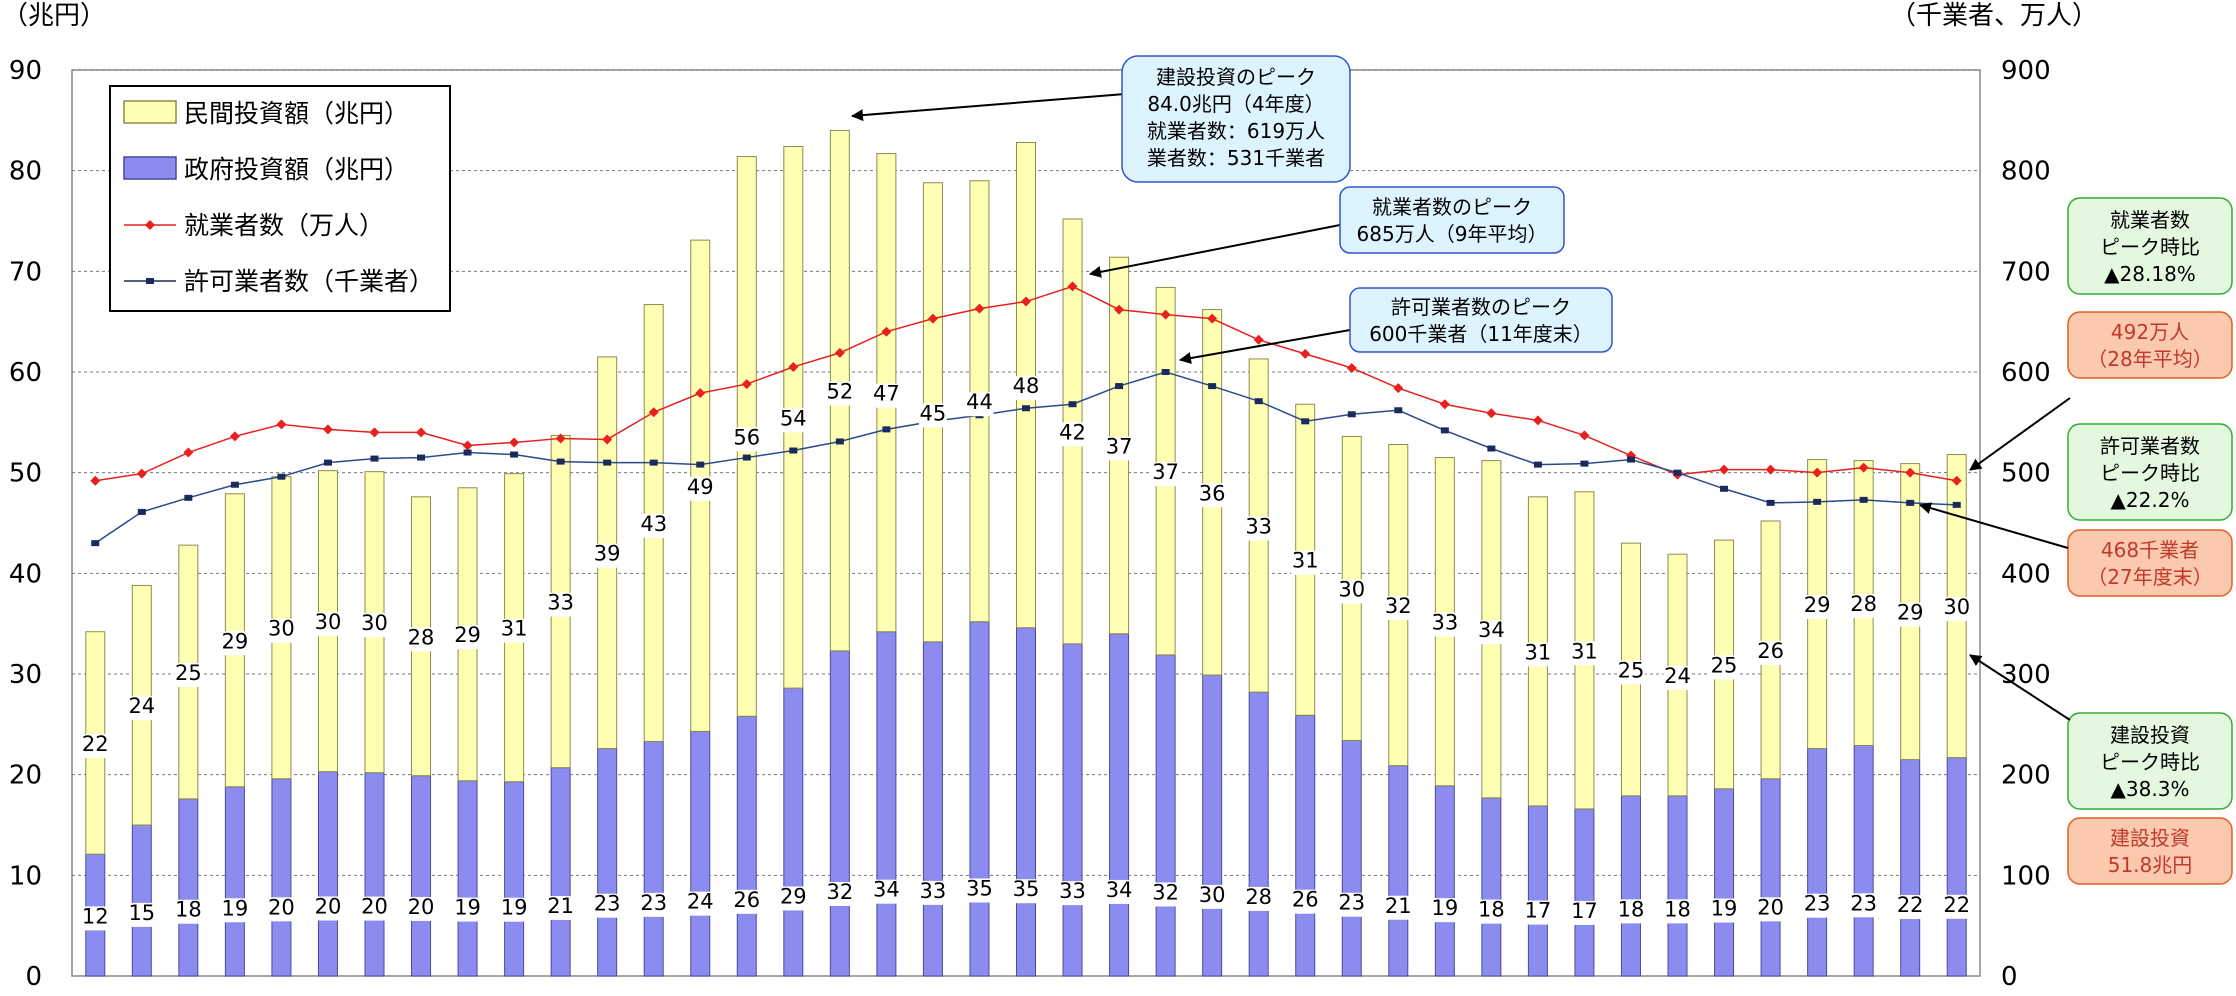 The image size is (2236, 996). What do you see at coordinates (25, 474) in the screenshot?
I see `left-tick-label: 50` at bounding box center [25, 474].